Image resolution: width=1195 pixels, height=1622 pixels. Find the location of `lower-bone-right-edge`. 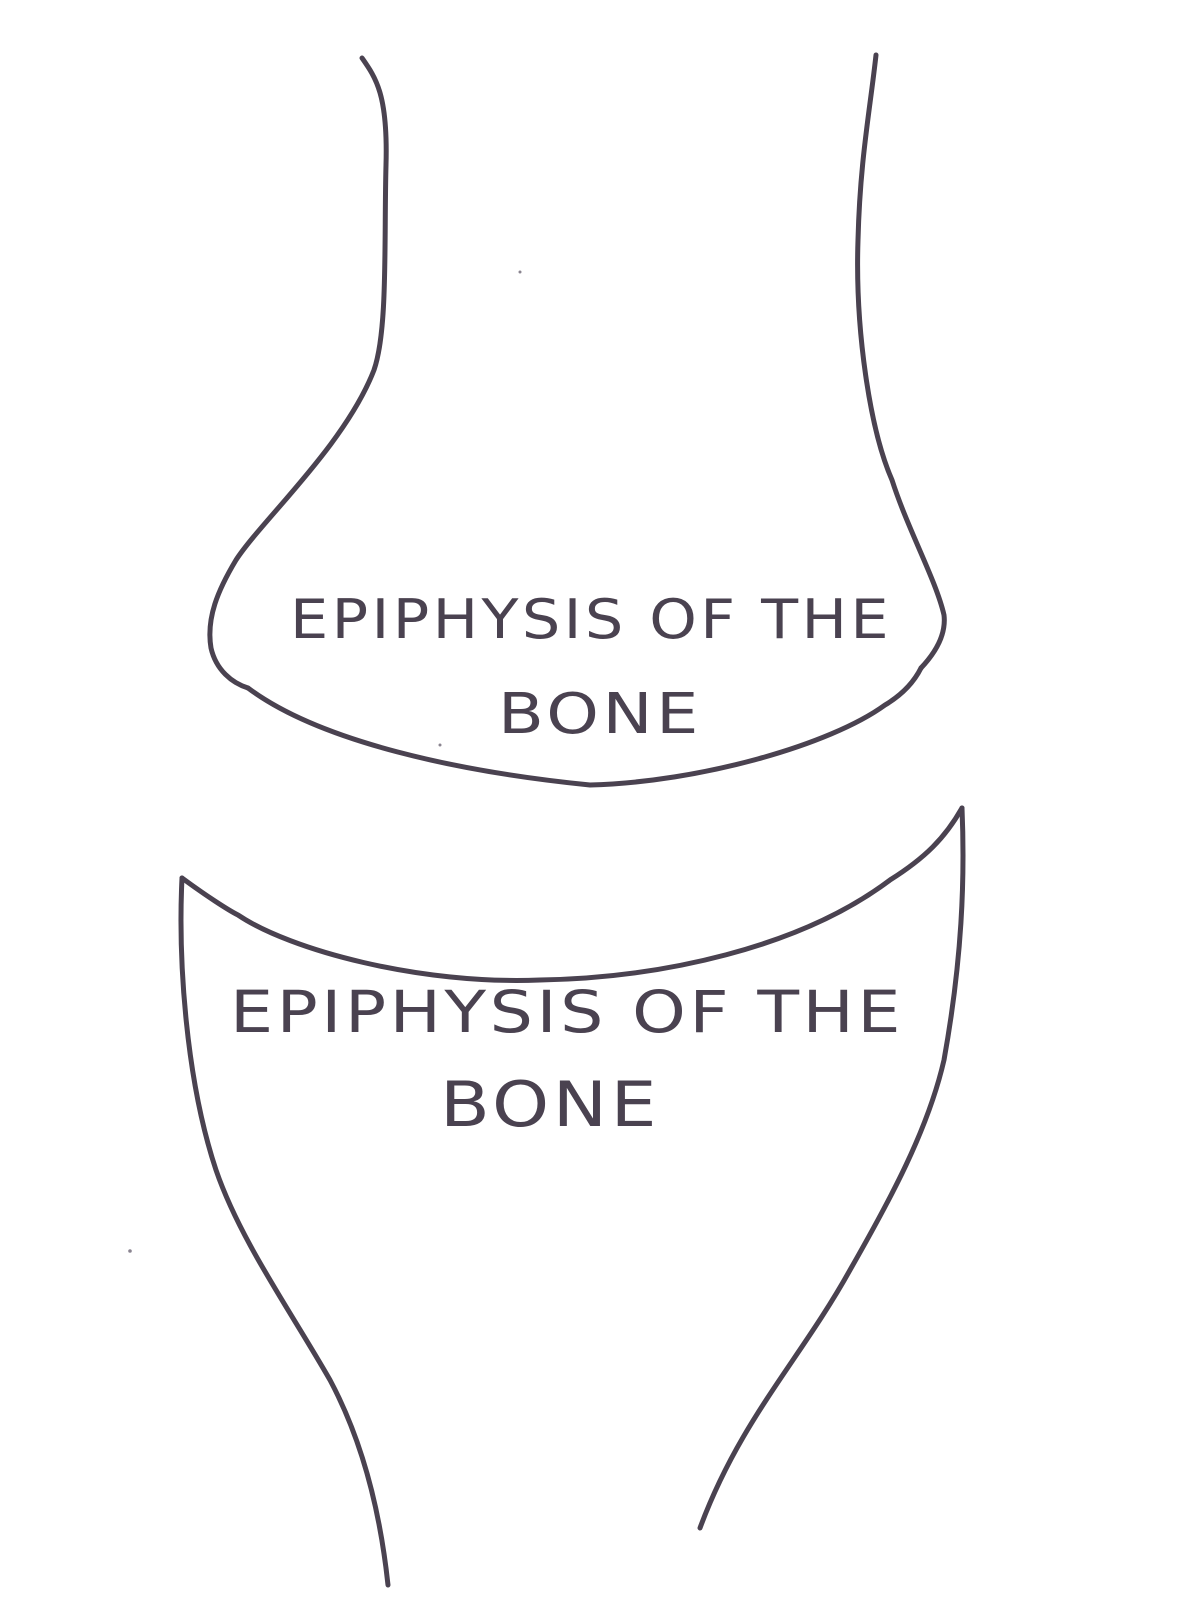

lower-bone-right-edge is located at coordinates (831, 1168).